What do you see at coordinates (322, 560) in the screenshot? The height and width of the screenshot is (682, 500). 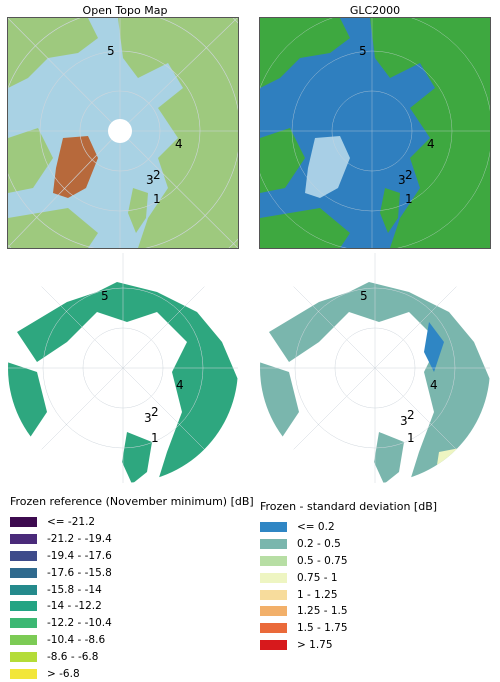 I see `legend-label: 0.5 - 0.75` at bounding box center [322, 560].